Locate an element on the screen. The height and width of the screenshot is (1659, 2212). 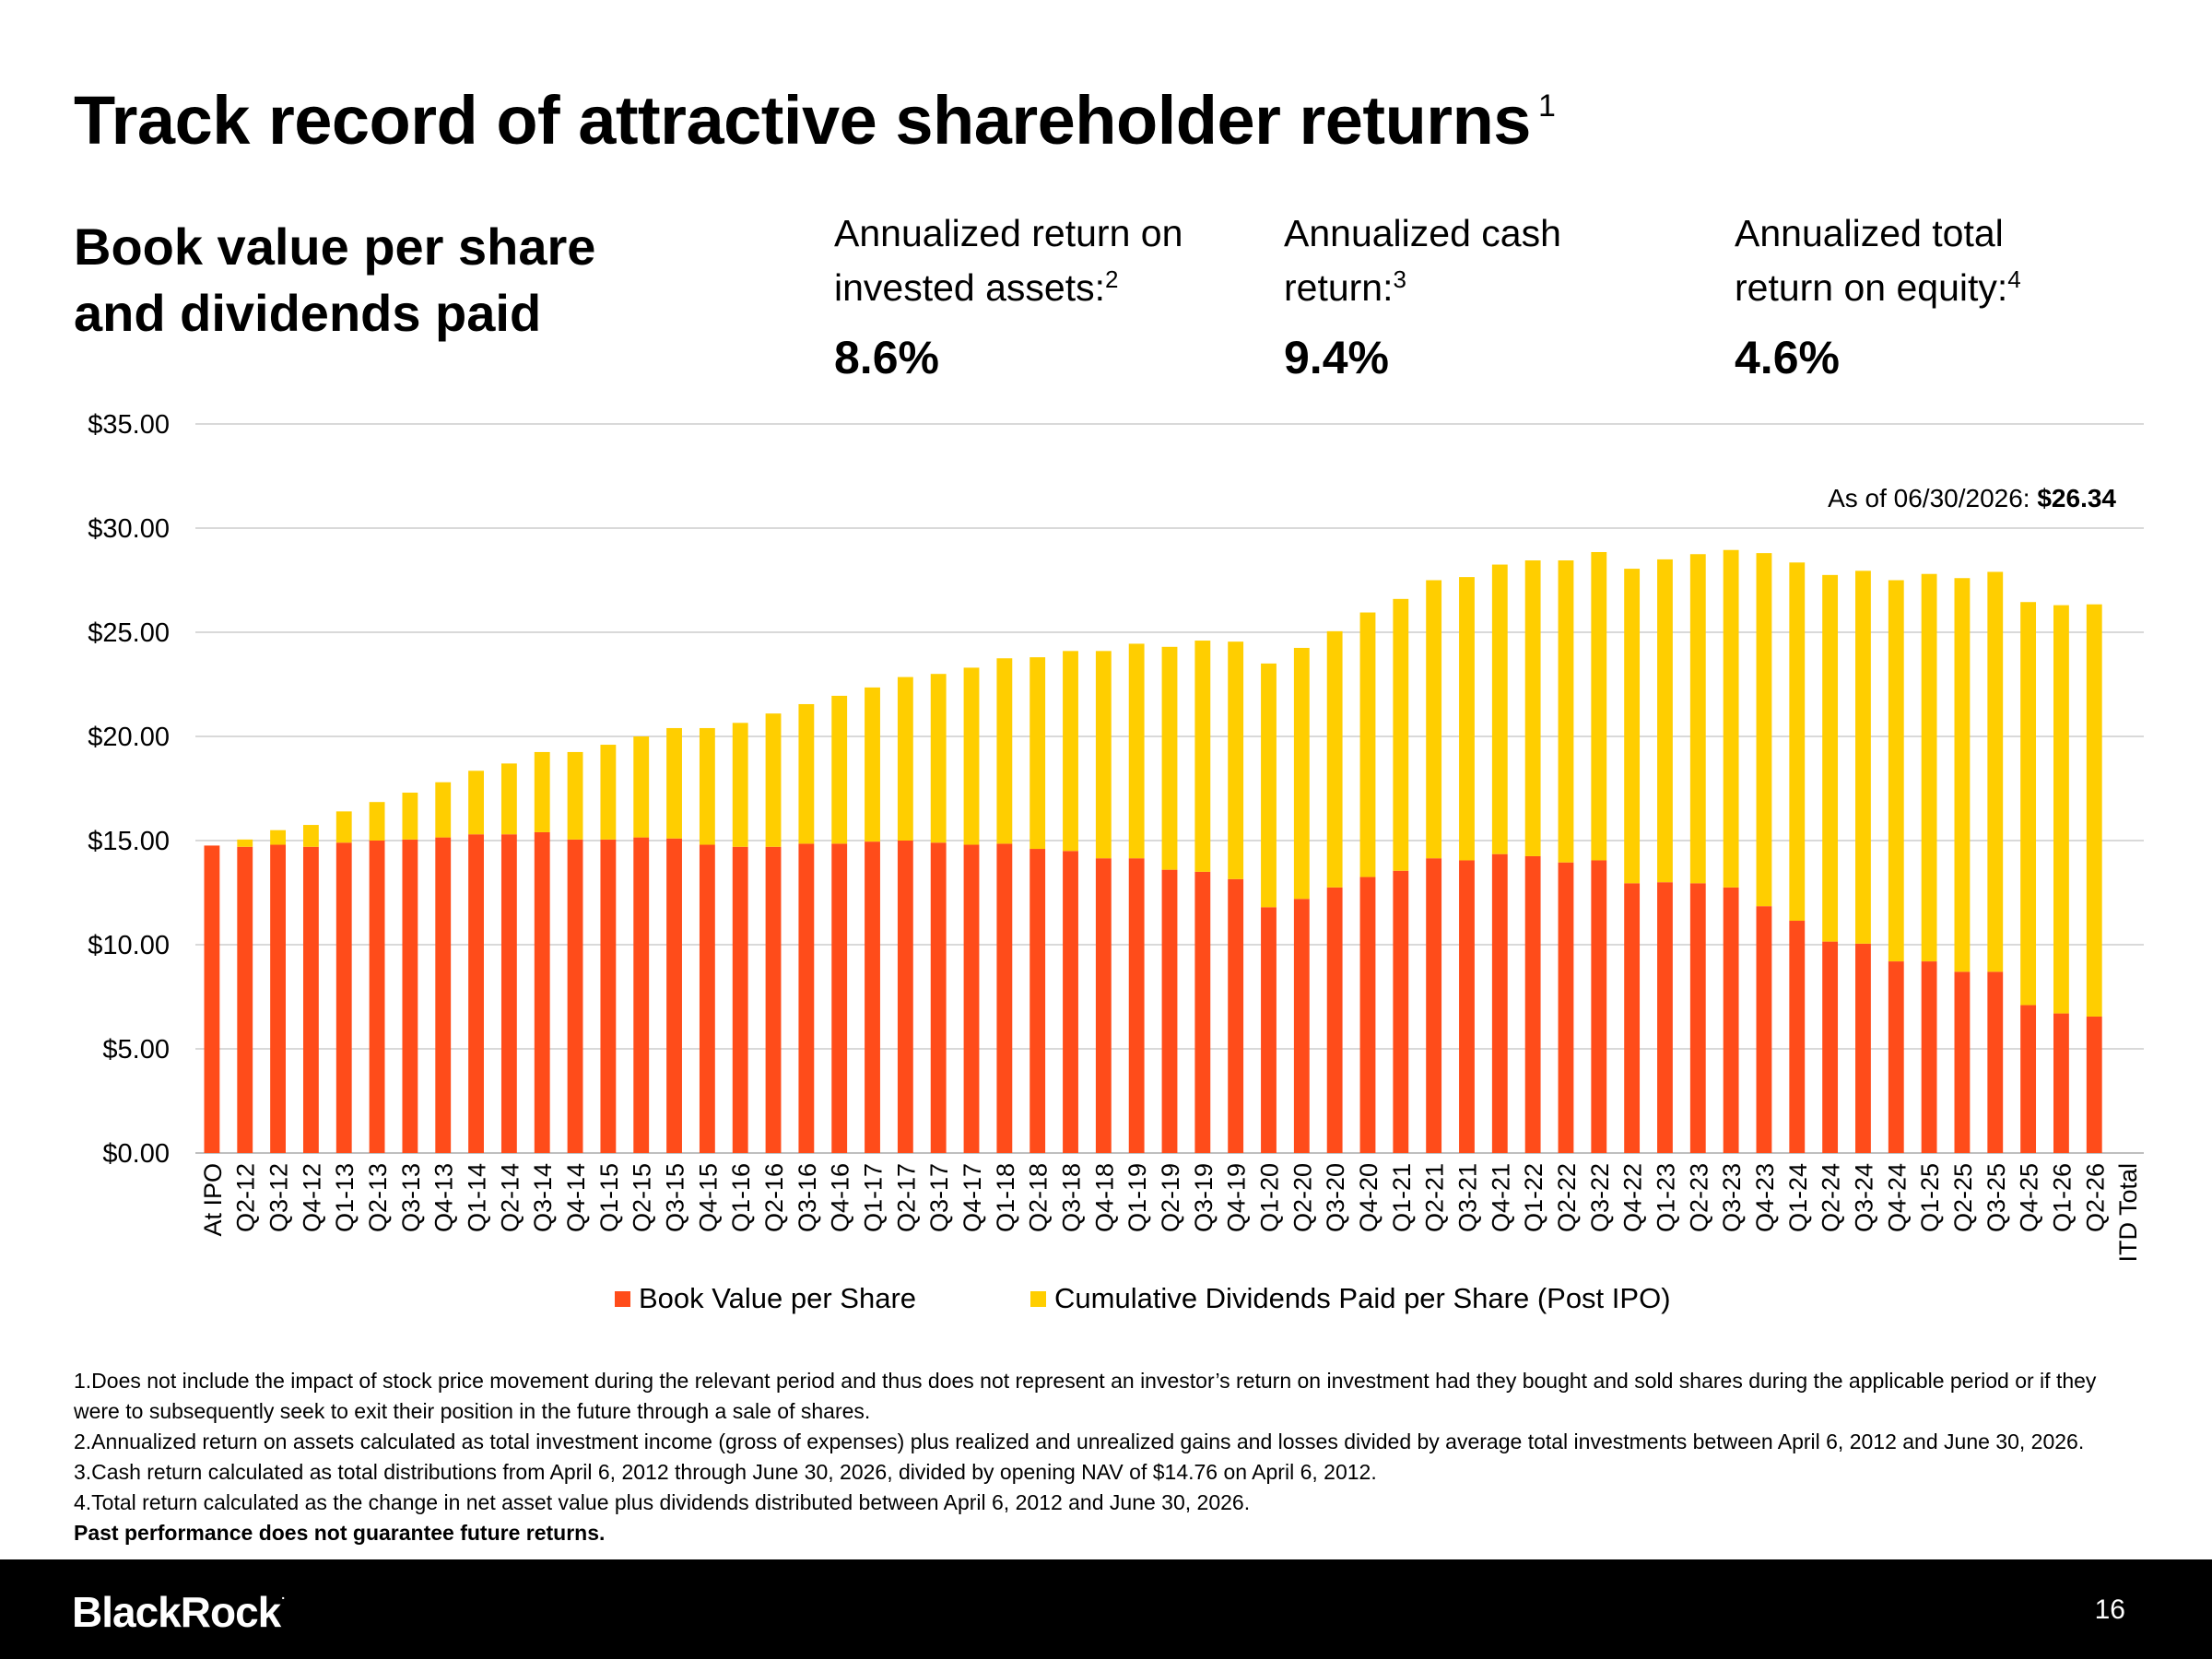
x-tick-label: Q3-15 is located at coordinates (675, 1197).